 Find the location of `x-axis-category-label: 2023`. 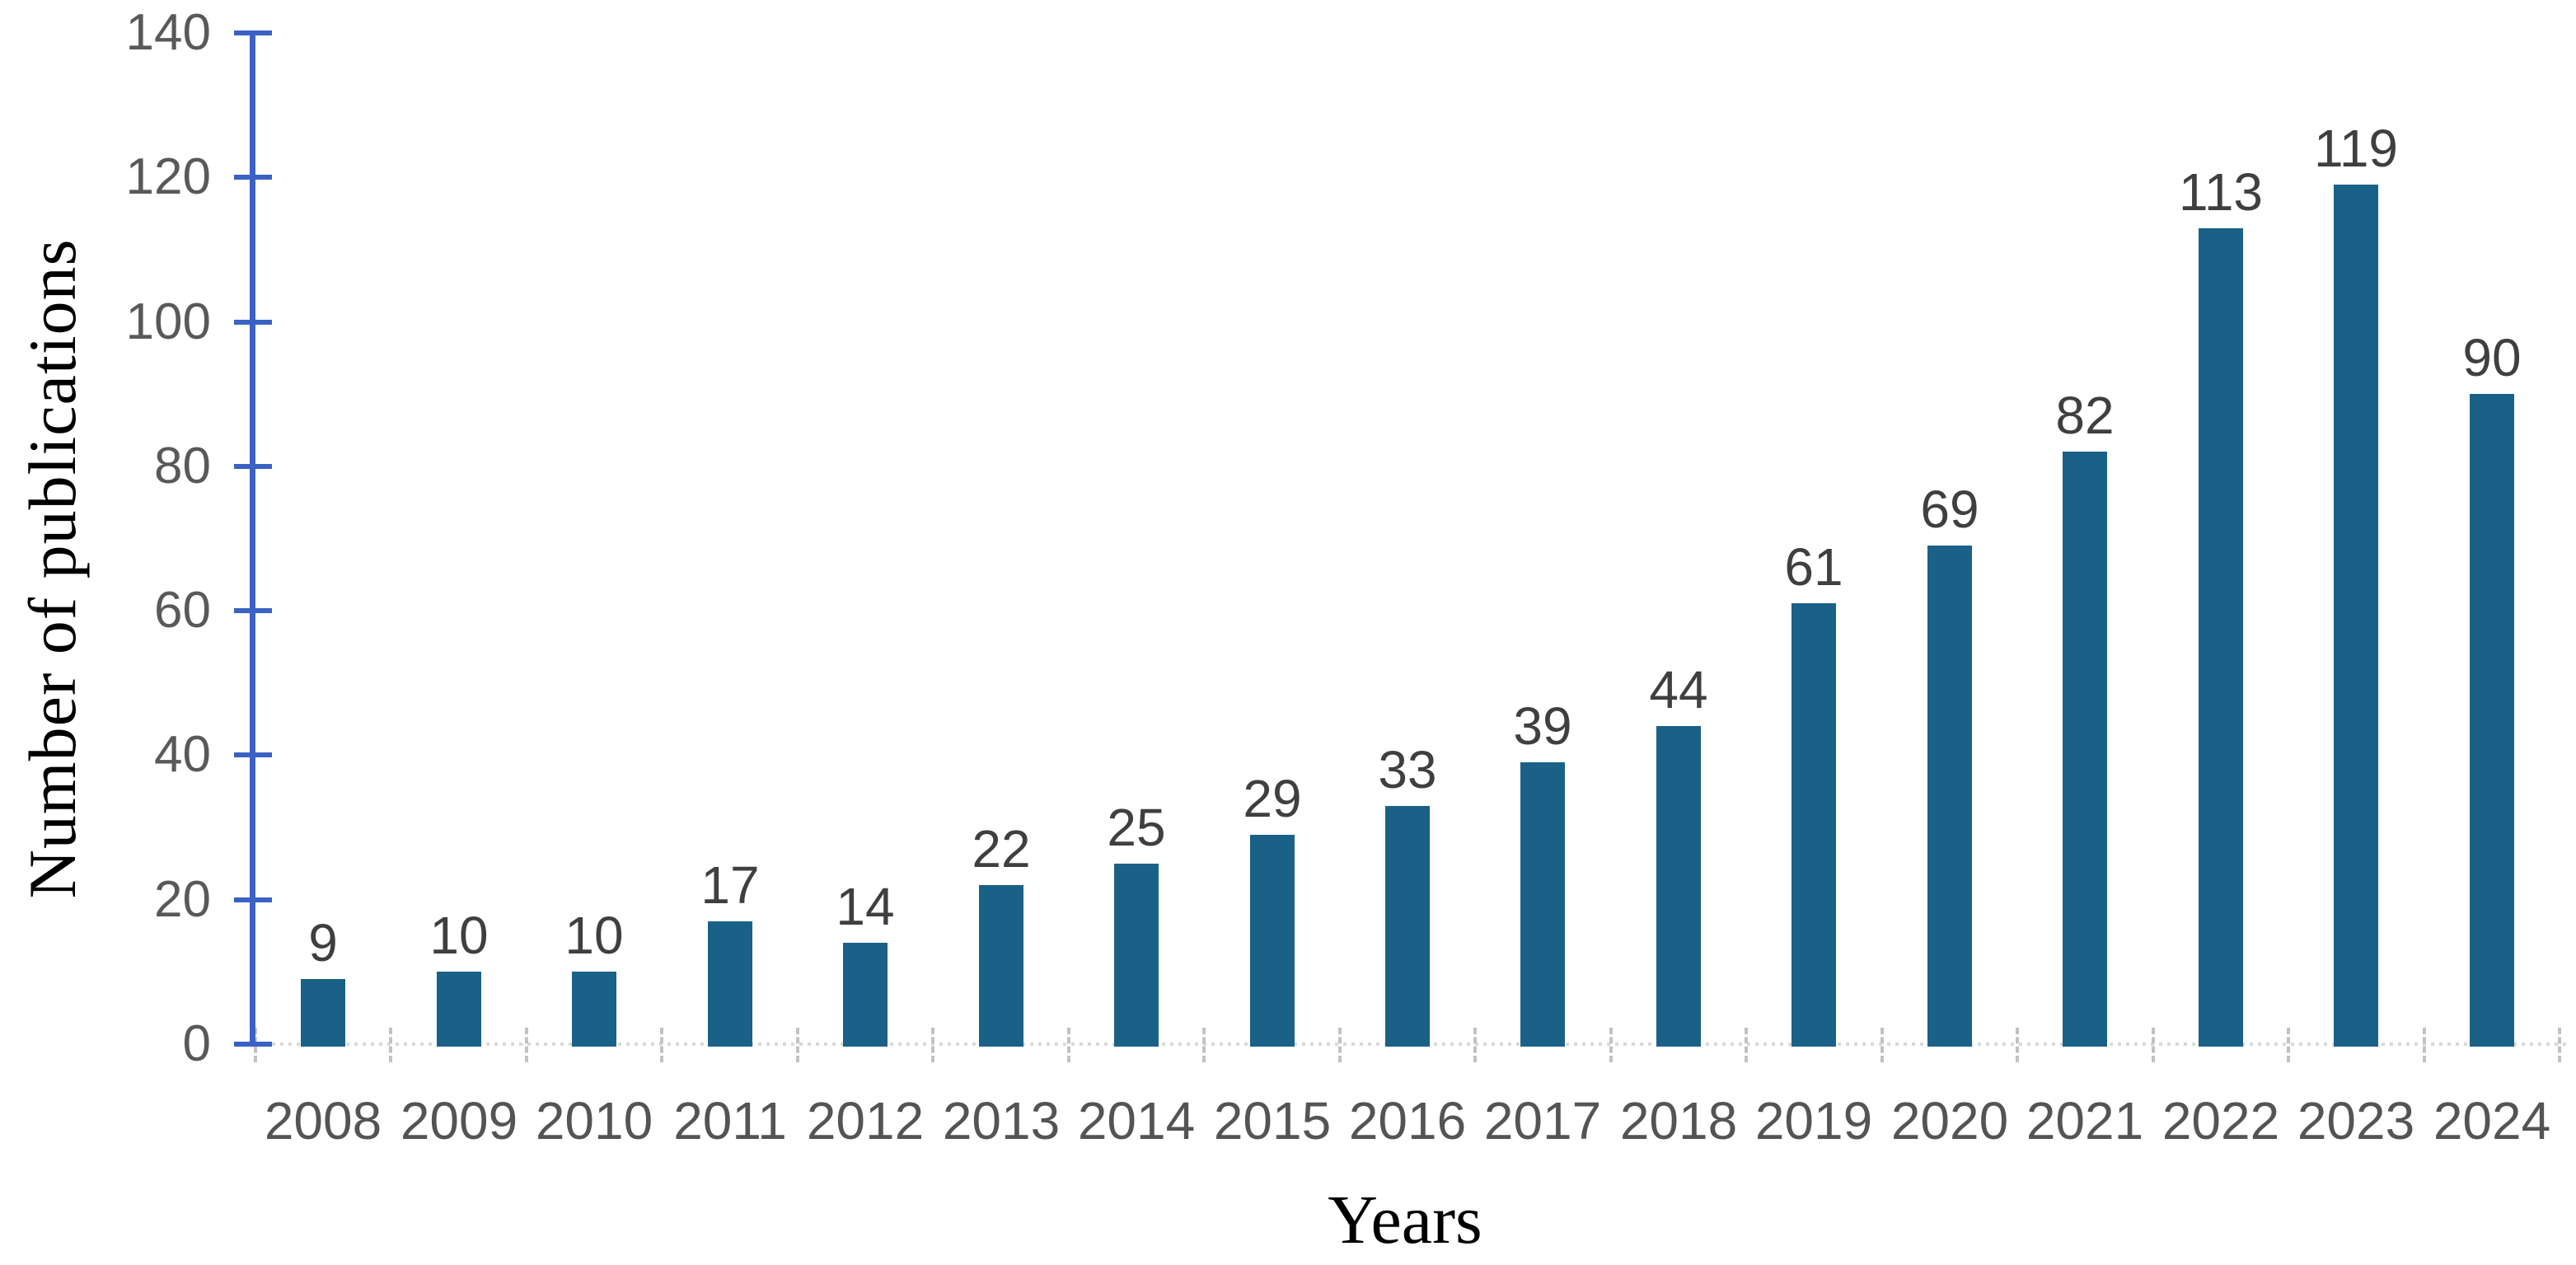

x-axis-category-label: 2023 is located at coordinates (2356, 1120).